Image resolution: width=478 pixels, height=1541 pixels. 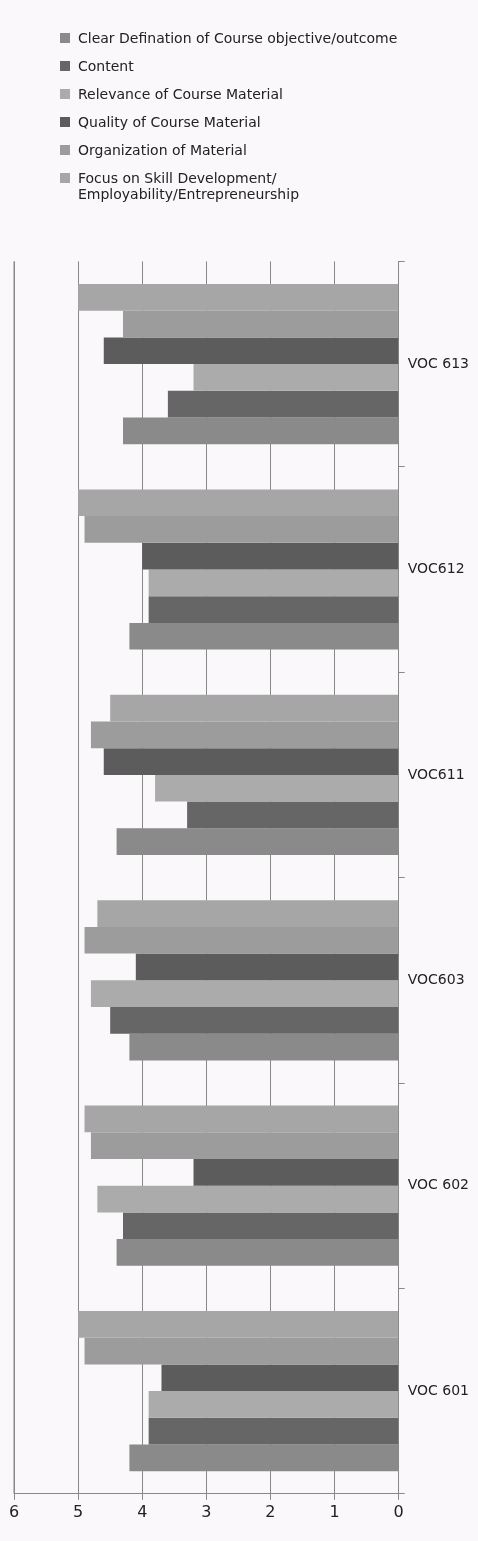 I want to click on y-tick-label: VOC 602, so click(x=438, y=1184).